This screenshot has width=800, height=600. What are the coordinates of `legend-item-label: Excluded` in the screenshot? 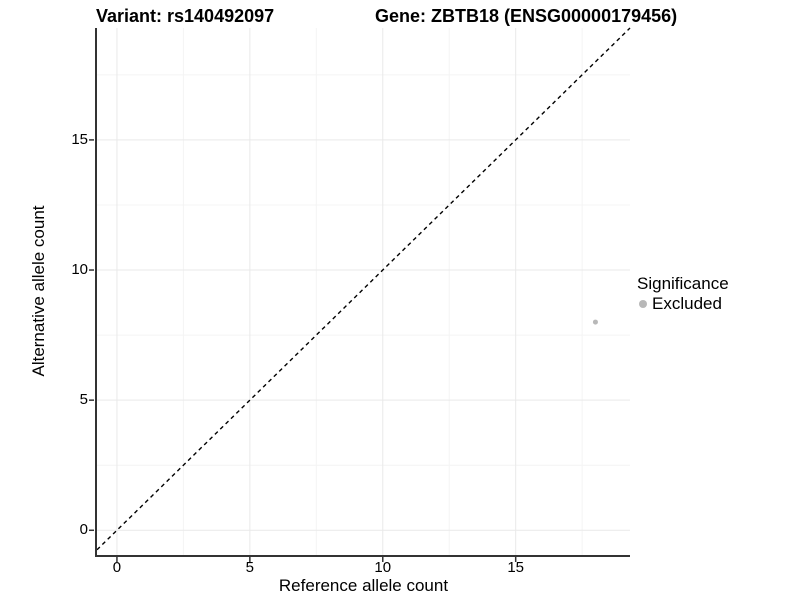 It's located at (687, 303).